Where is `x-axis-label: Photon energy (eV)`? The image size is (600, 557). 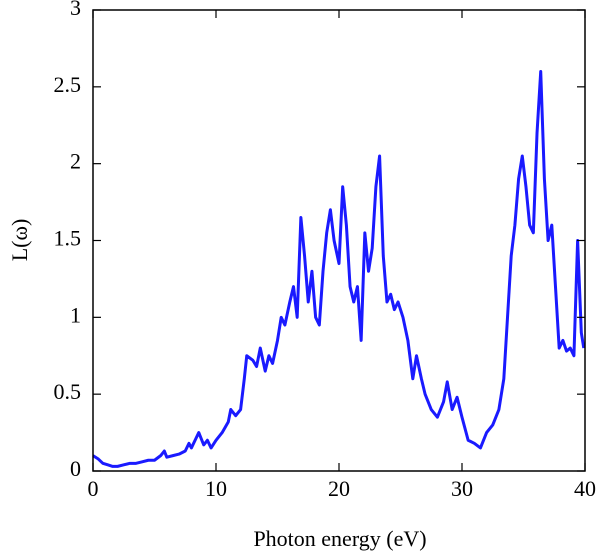
x-axis-label: Photon energy (eV) is located at coordinates (339, 538).